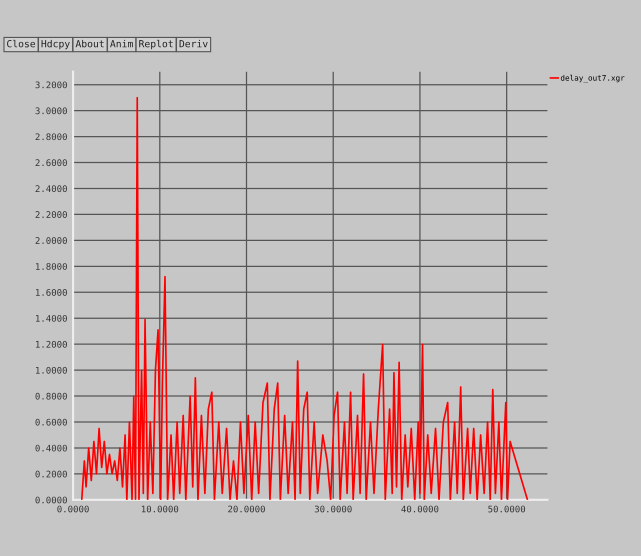  Describe the element at coordinates (51, 448) in the screenshot. I see `y-tick-label: 0.4000` at that location.